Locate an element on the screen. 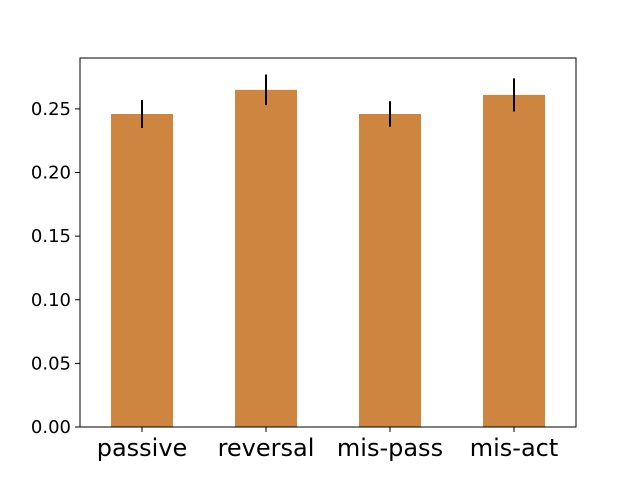 The height and width of the screenshot is (485, 640). y-tick-label: 0.25 is located at coordinates (51, 109).